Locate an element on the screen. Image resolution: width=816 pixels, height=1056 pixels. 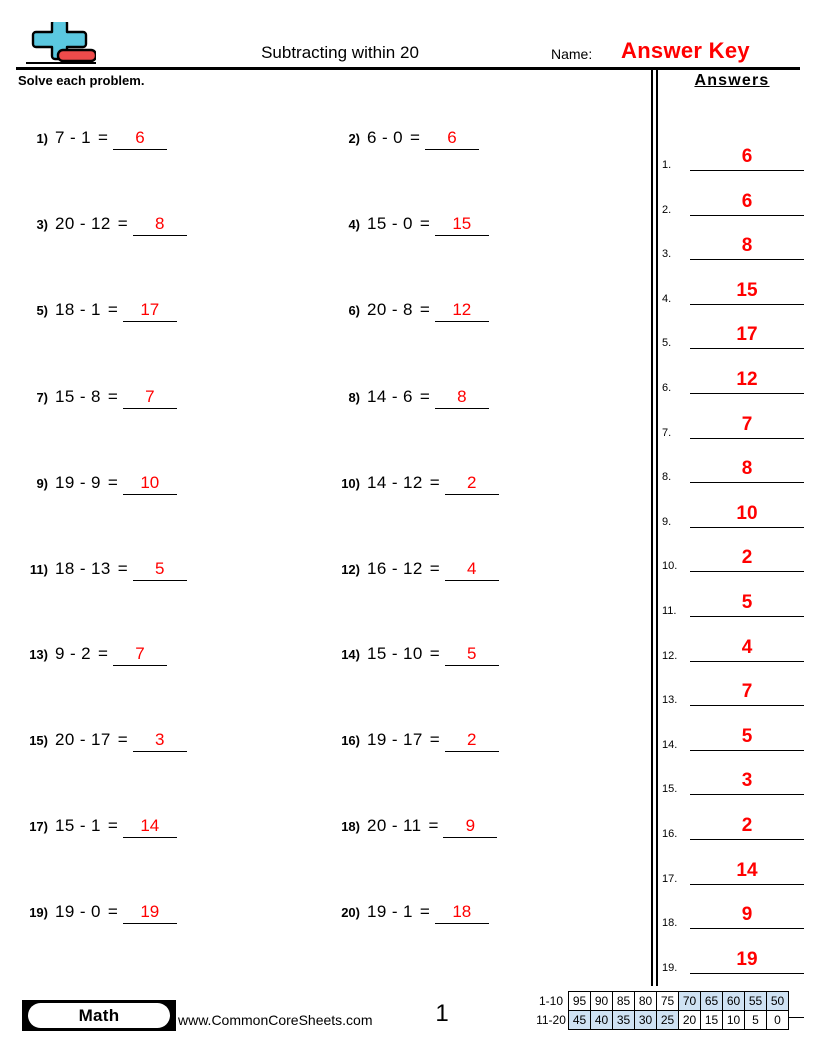
answer-row-value: 7 is located at coordinates (747, 692).